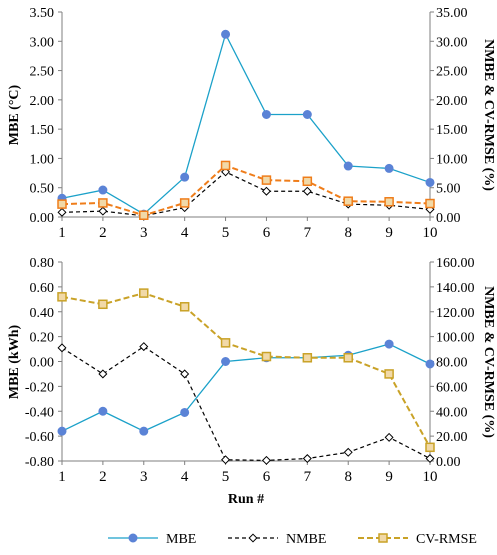 The height and width of the screenshot is (555, 497). Describe the element at coordinates (42, 101) in the screenshot. I see `chart-1-y-tick-label: 2.00` at that location.